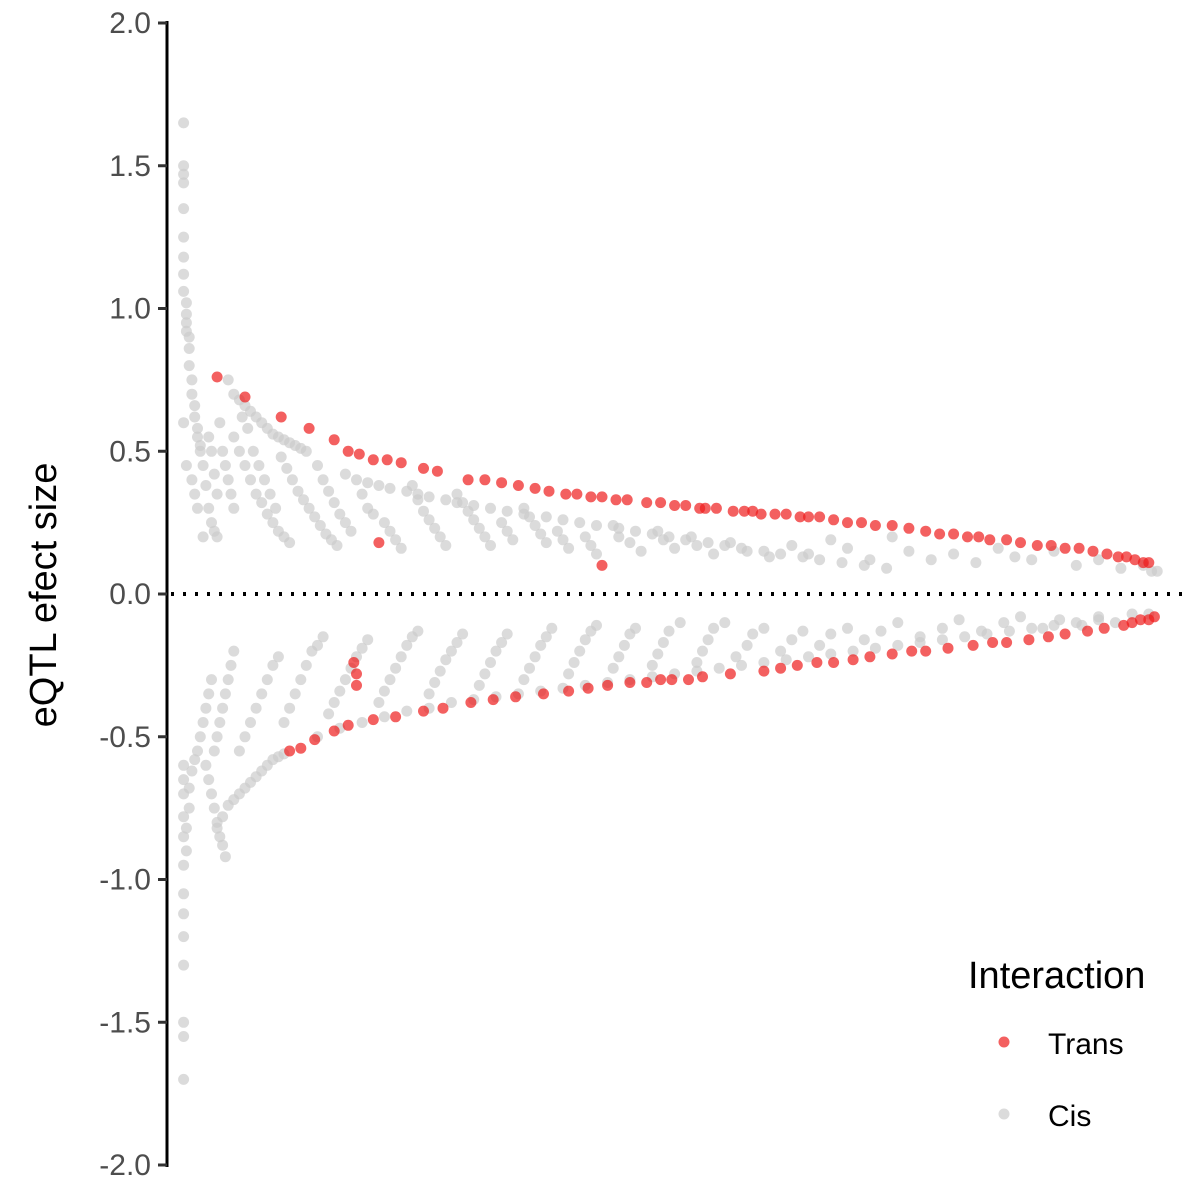 This screenshot has width=1200, height=1200. What do you see at coordinates (130, 309) in the screenshot?
I see `y-tick-label: 1.0` at bounding box center [130, 309].